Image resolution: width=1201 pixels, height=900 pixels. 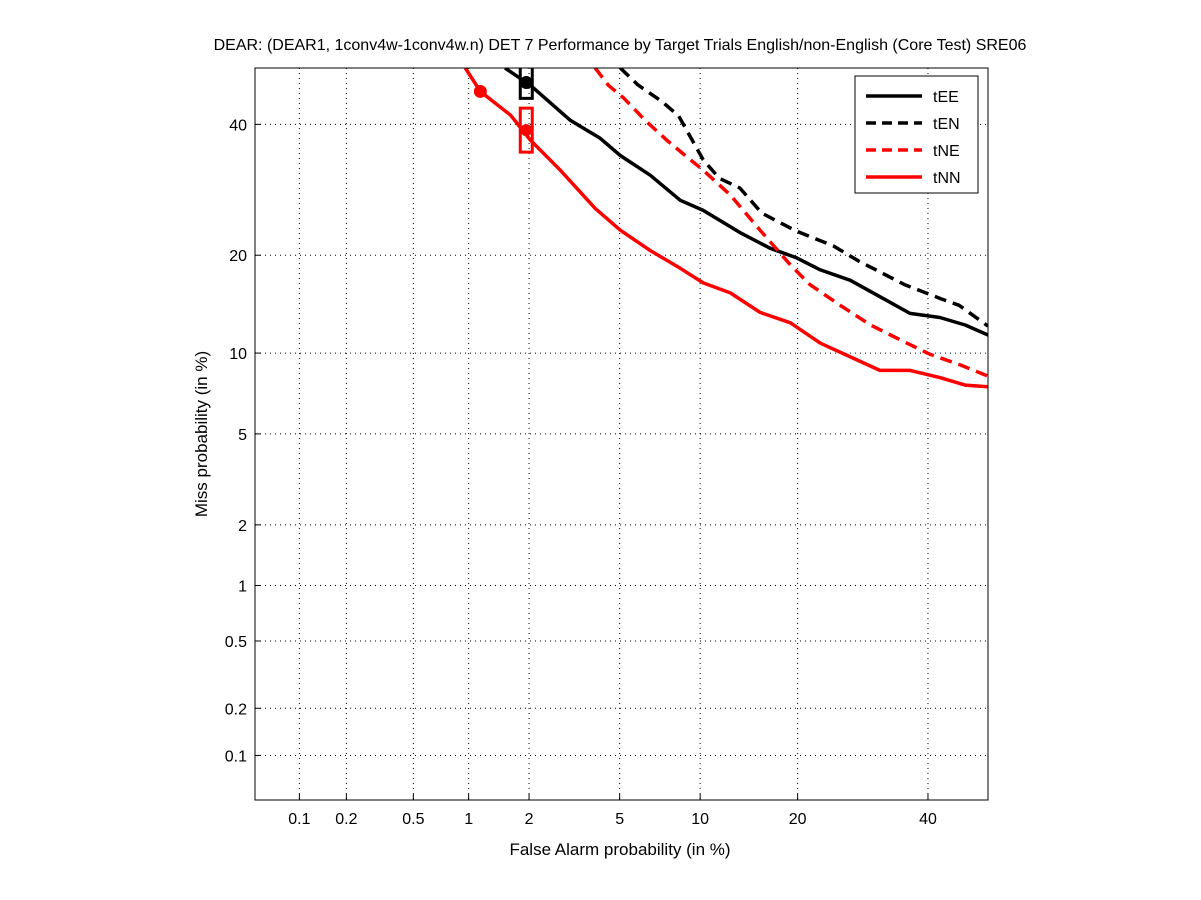 I want to click on y-tick-label: 20, so click(x=238, y=256).